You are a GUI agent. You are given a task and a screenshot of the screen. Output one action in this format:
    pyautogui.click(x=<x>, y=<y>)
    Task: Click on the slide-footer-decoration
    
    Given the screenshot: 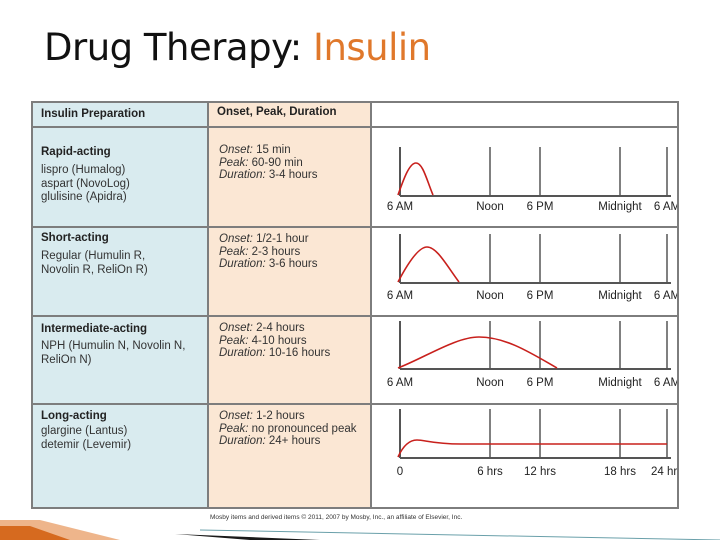 What is the action you would take?
    pyautogui.click(x=360, y=530)
    